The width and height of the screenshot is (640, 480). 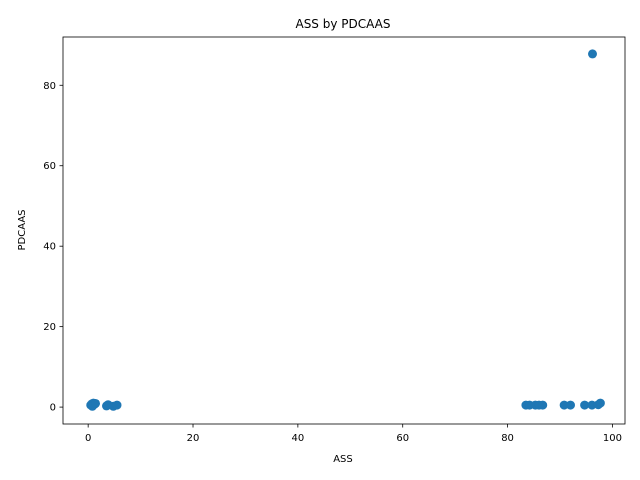 What do you see at coordinates (612, 438) in the screenshot?
I see `x-tick-label: 100` at bounding box center [612, 438].